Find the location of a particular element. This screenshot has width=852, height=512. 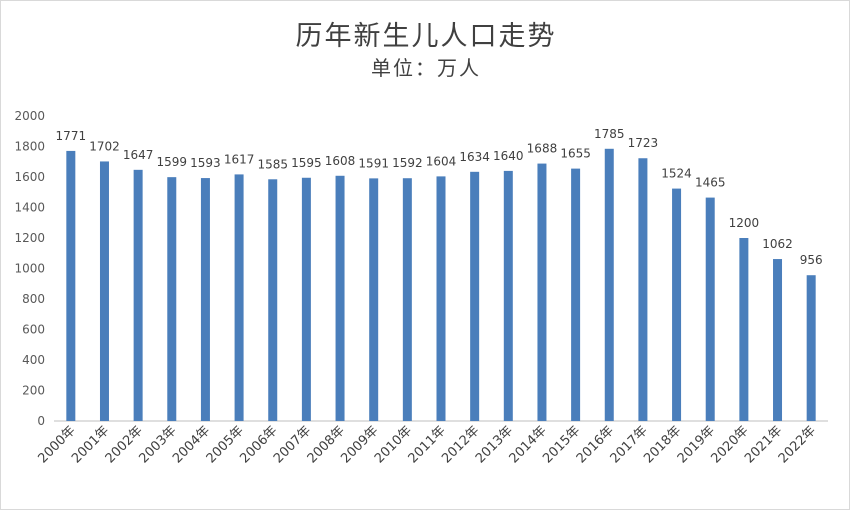

data-label: 1608 is located at coordinates (340, 161).